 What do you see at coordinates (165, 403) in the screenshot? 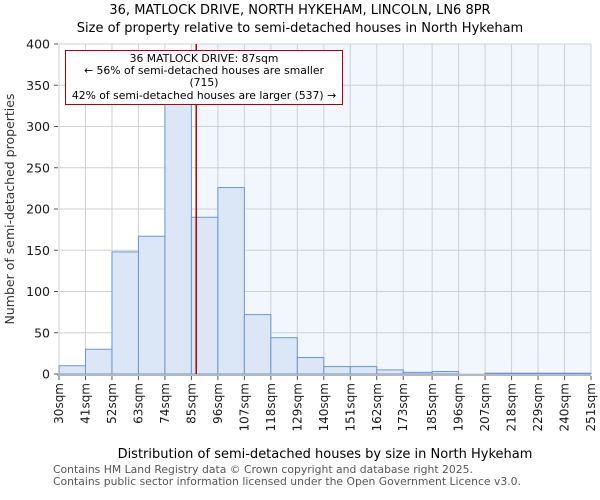
I see `x-tick-label: 74sqm` at bounding box center [165, 403].